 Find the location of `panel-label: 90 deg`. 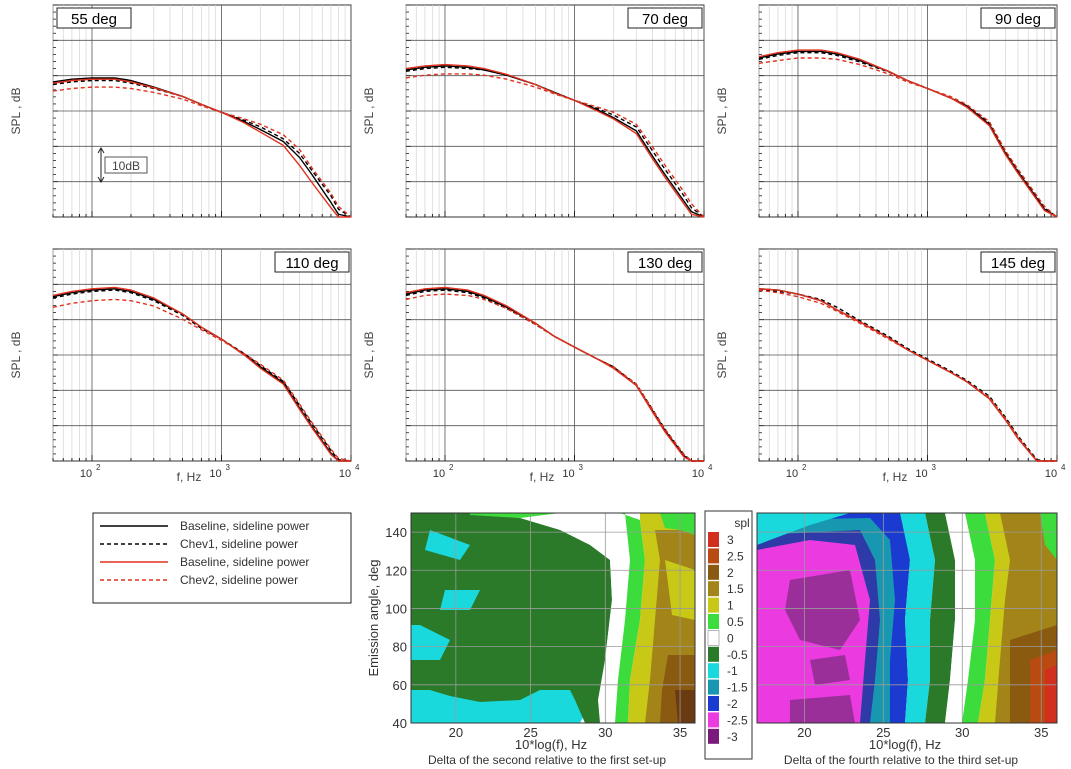

panel-label: 90 deg is located at coordinates (1018, 19).